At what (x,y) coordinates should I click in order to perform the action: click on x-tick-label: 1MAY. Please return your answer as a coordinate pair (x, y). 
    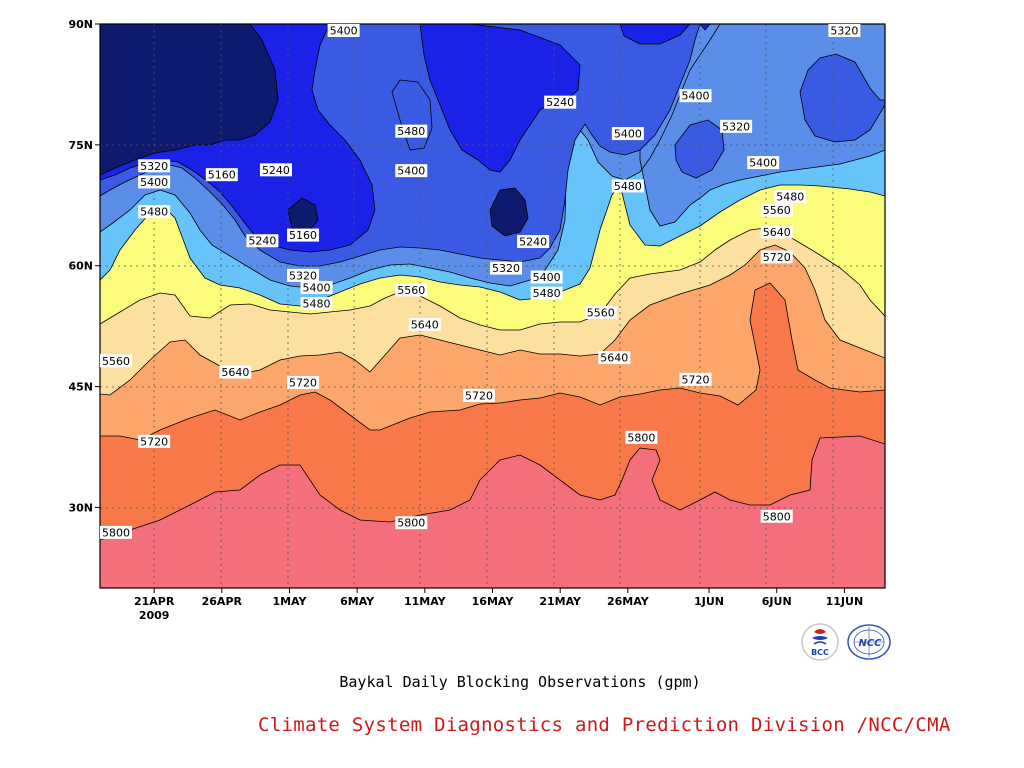
    Looking at the image, I should click on (289, 601).